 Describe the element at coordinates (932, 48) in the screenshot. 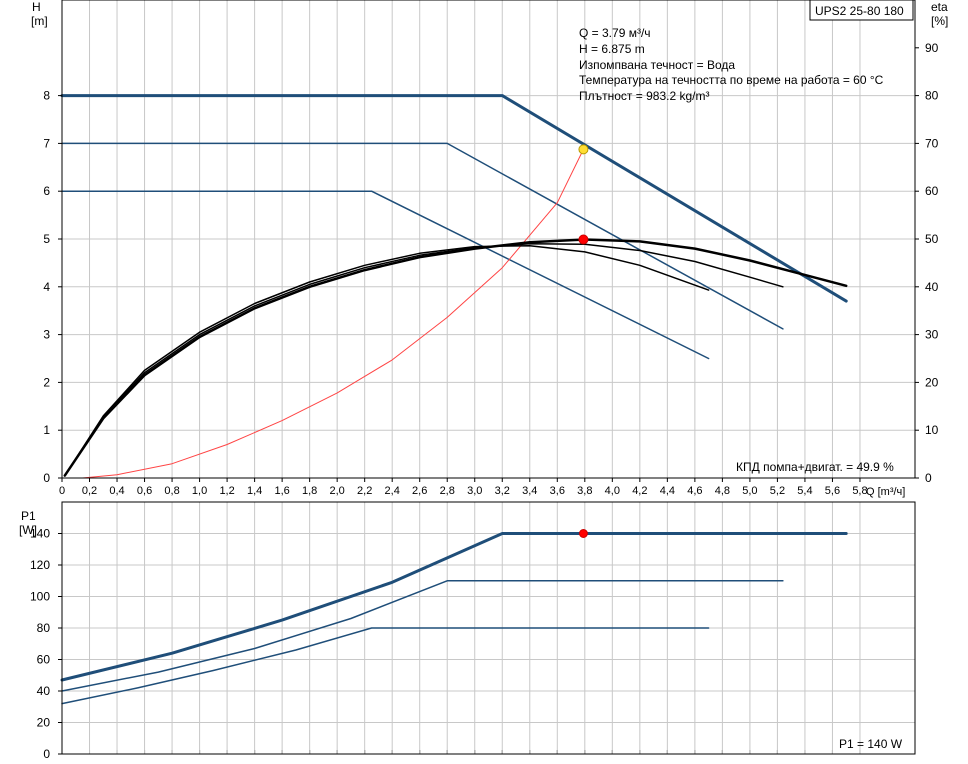

I see `y-tick-label-right: 90` at that location.